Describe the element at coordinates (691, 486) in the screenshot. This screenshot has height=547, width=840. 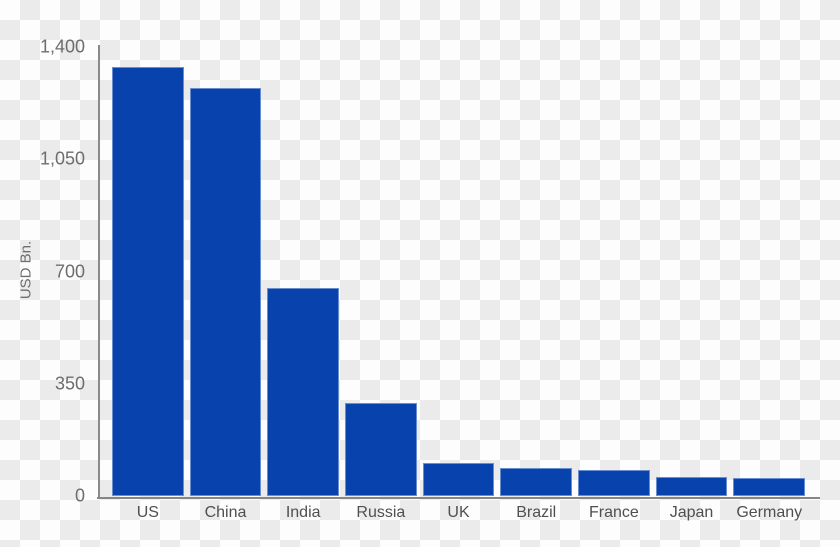
I see `bar-japan` at that location.